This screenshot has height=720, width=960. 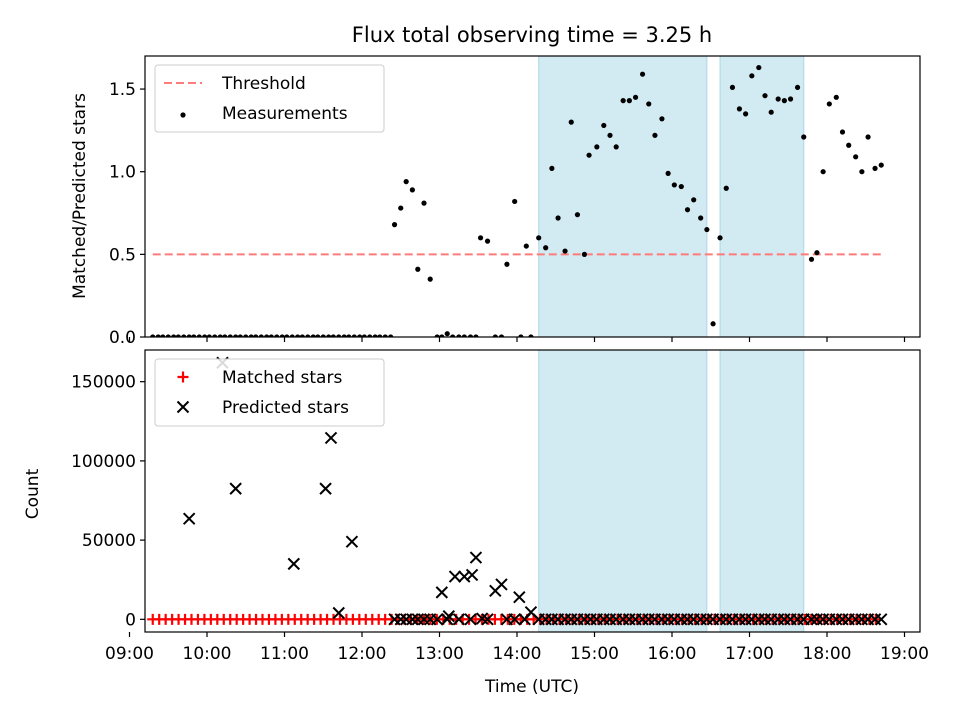 I want to click on legend: Threshold Measurements, so click(x=269, y=98).